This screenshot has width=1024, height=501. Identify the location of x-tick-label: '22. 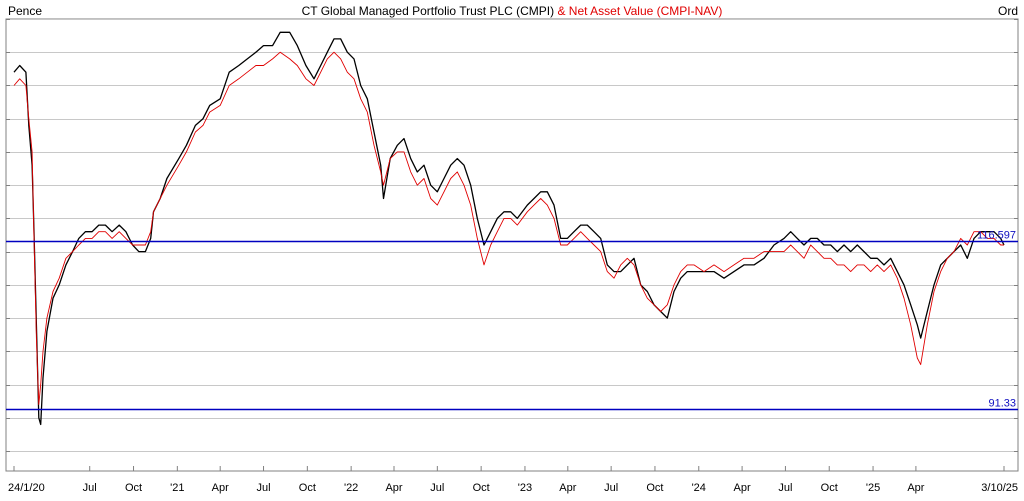
(351, 488).